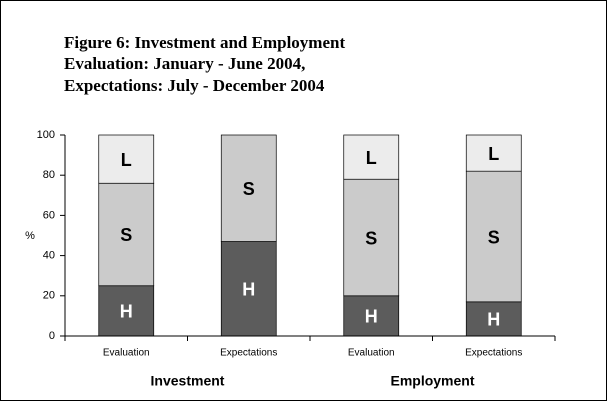 The height and width of the screenshot is (401, 607). What do you see at coordinates (188, 381) in the screenshot?
I see `group-label: Investment` at bounding box center [188, 381].